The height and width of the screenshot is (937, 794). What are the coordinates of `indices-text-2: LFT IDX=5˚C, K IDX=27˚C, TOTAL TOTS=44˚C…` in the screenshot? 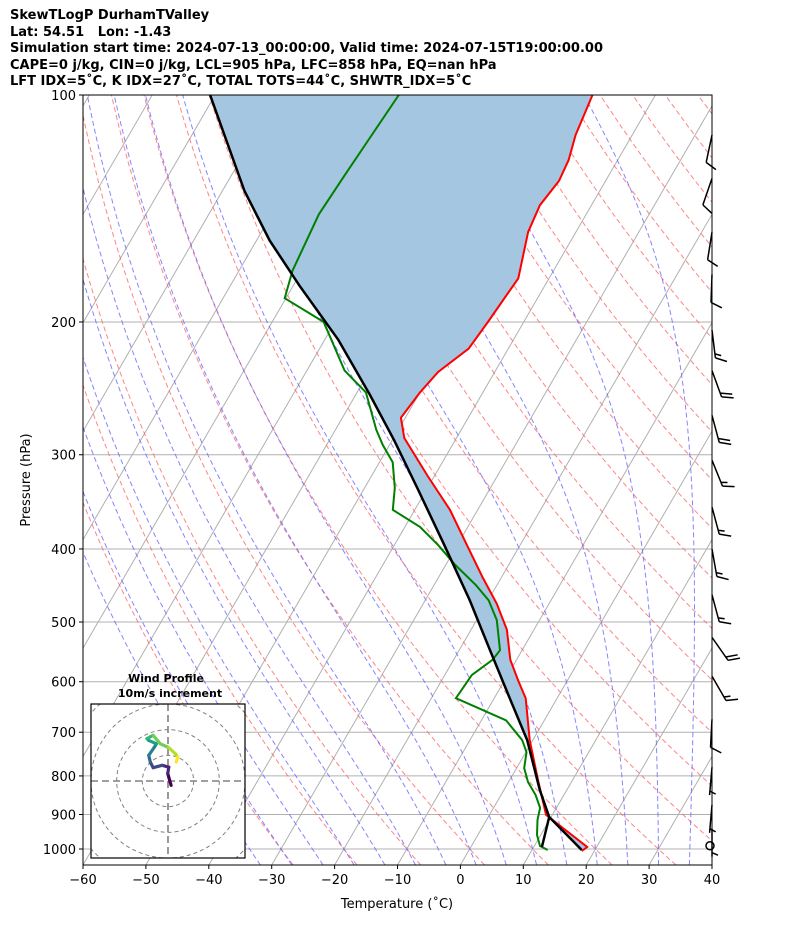 It's located at (241, 81).